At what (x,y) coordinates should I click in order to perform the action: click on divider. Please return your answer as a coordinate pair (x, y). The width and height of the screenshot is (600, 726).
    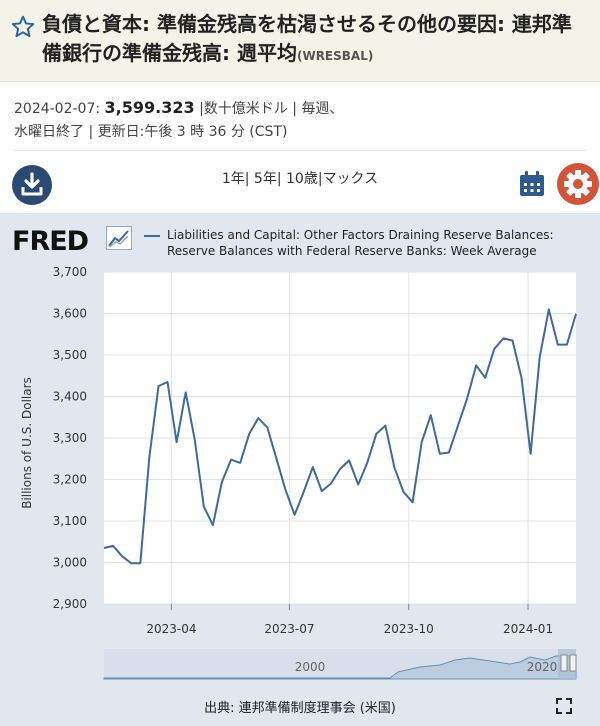
    Looking at the image, I should click on (300, 150).